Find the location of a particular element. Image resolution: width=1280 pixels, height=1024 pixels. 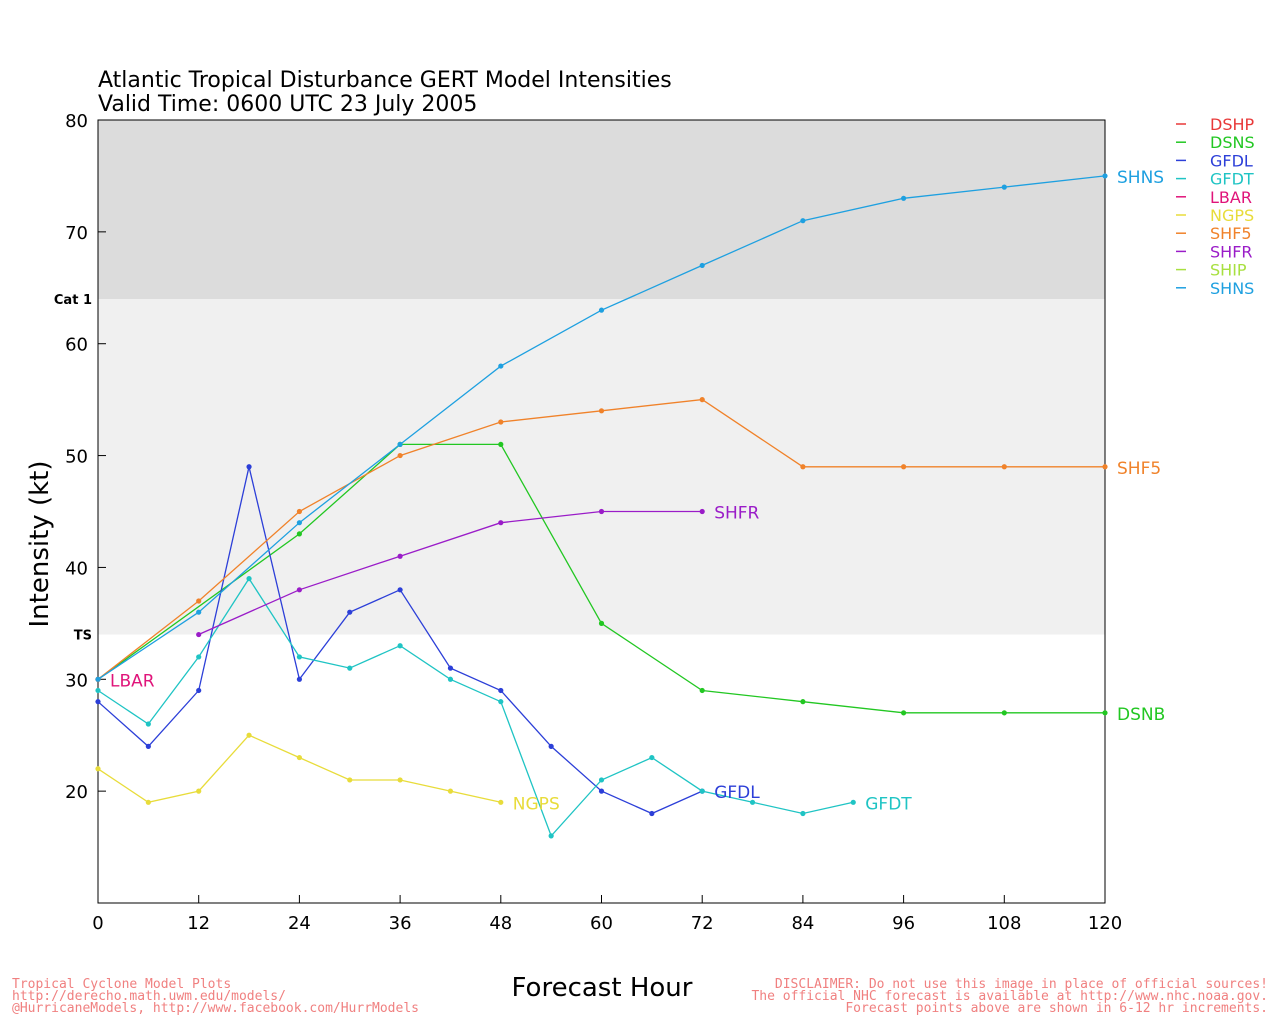

end-label-gfdt: GFDT is located at coordinates (888, 804).